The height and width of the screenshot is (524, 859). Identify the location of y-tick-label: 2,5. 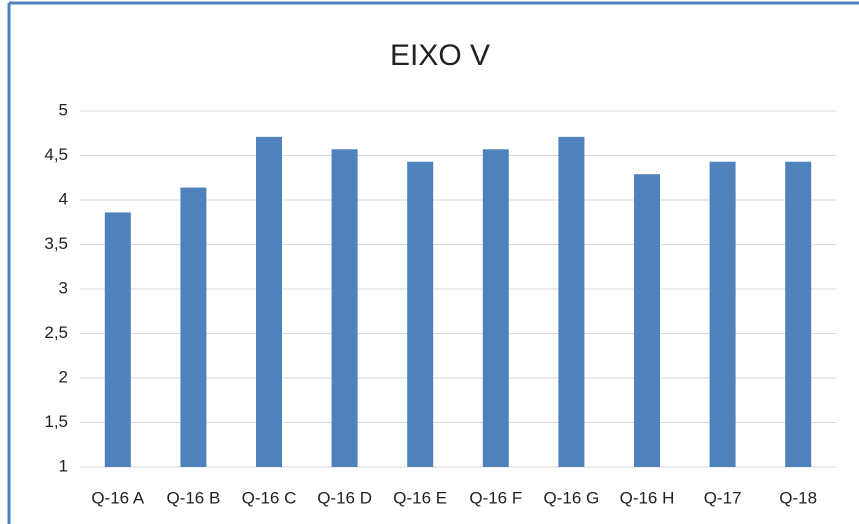
(56, 332).